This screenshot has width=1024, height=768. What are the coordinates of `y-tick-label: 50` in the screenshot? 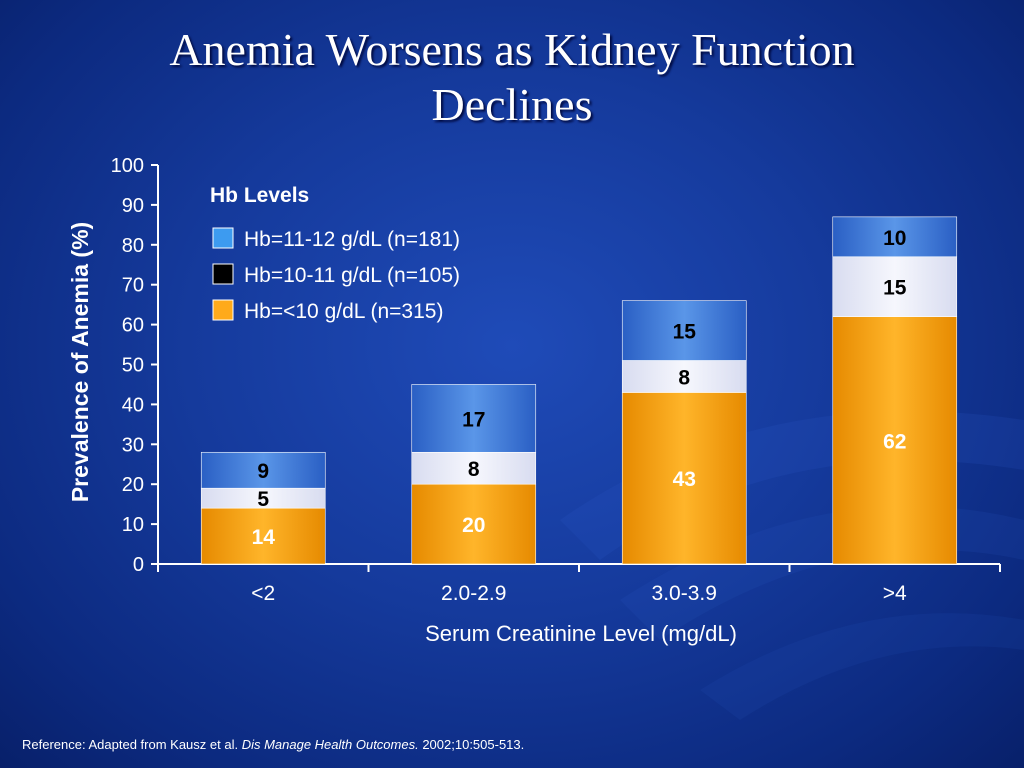 It's located at (133, 366).